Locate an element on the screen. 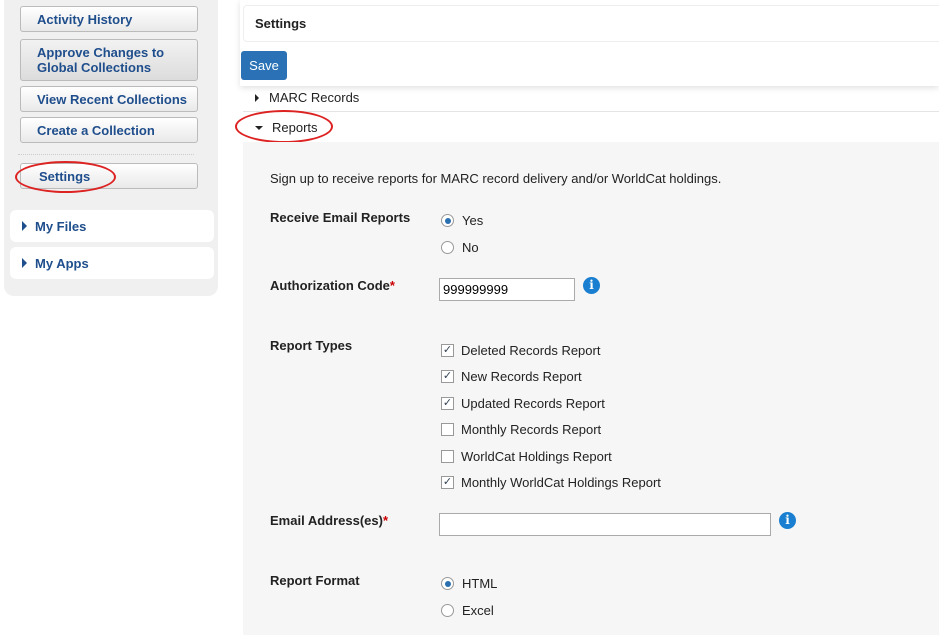 The width and height of the screenshot is (939, 639). option-label: Yes is located at coordinates (473, 220).